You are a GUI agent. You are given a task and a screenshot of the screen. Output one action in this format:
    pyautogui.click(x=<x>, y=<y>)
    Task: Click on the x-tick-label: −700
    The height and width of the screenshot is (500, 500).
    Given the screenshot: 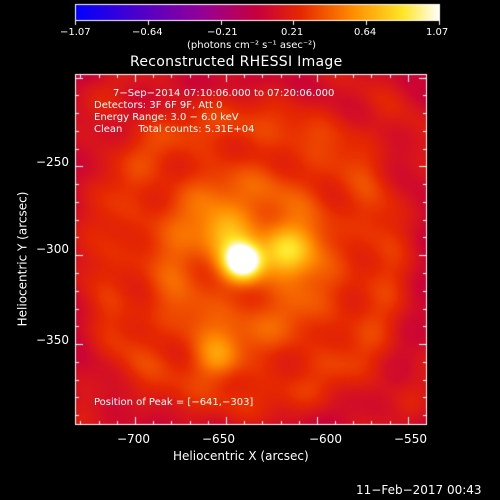 What is the action you would take?
    pyautogui.click(x=133, y=439)
    